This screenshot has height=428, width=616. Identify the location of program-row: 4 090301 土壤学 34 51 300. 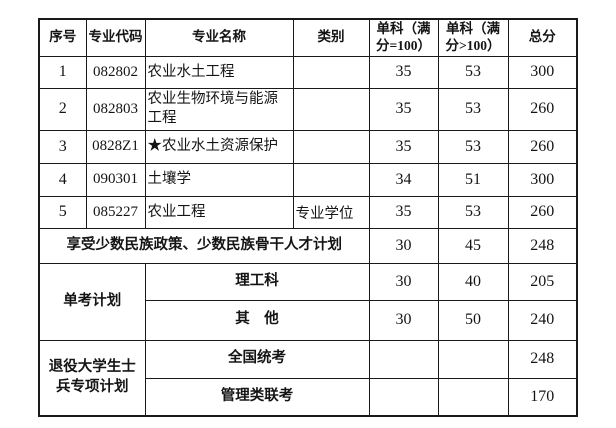
(308, 179).